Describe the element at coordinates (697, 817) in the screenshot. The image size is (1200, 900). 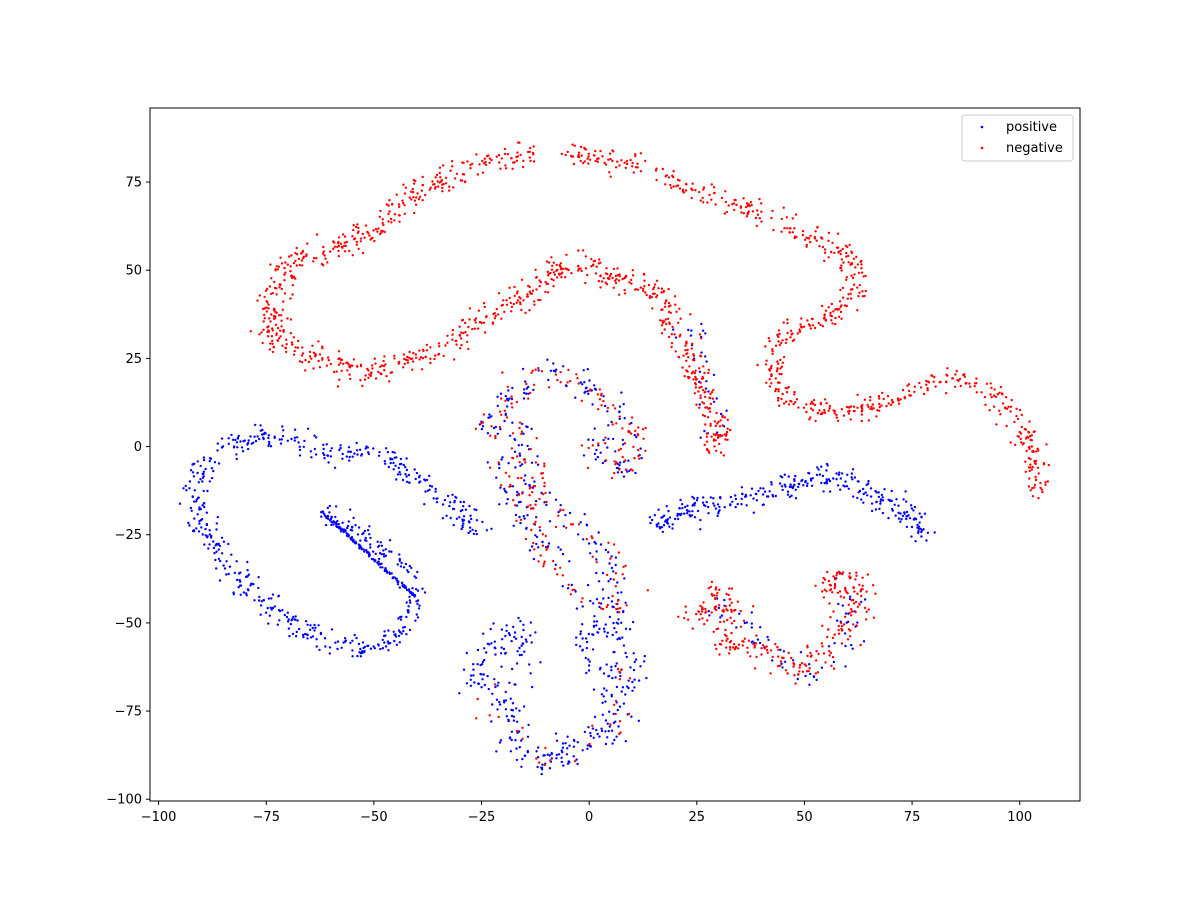
I see `x-tick-label: 25` at that location.